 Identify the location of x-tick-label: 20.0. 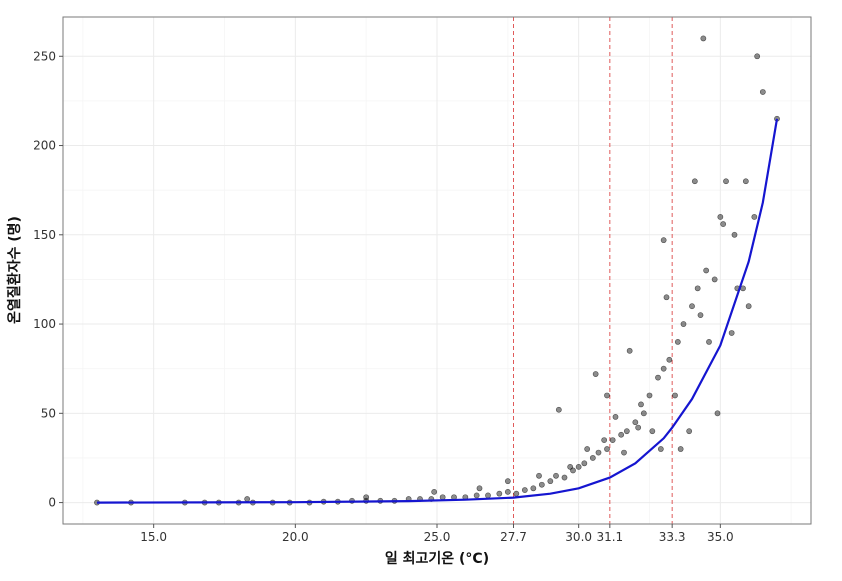
(295, 537).